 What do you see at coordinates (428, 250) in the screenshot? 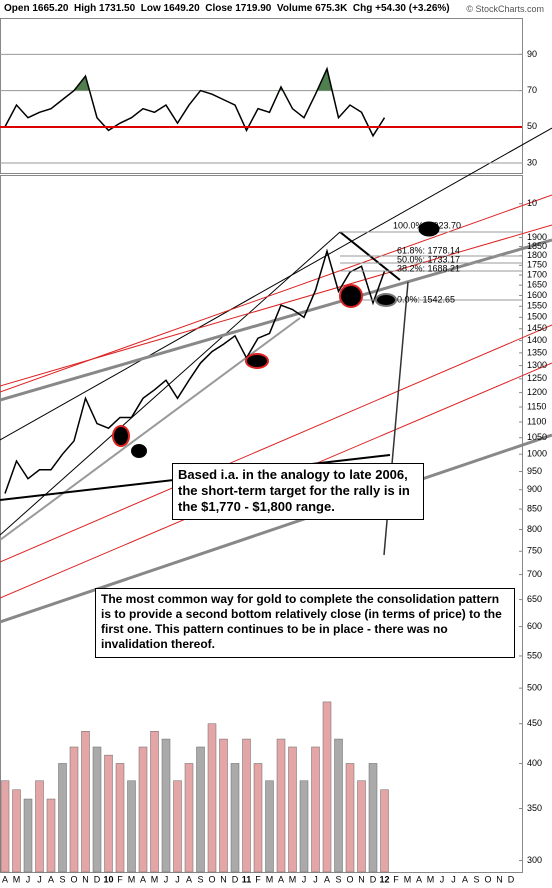
I see `fib-label: 61.8%: 1778.14` at bounding box center [428, 250].